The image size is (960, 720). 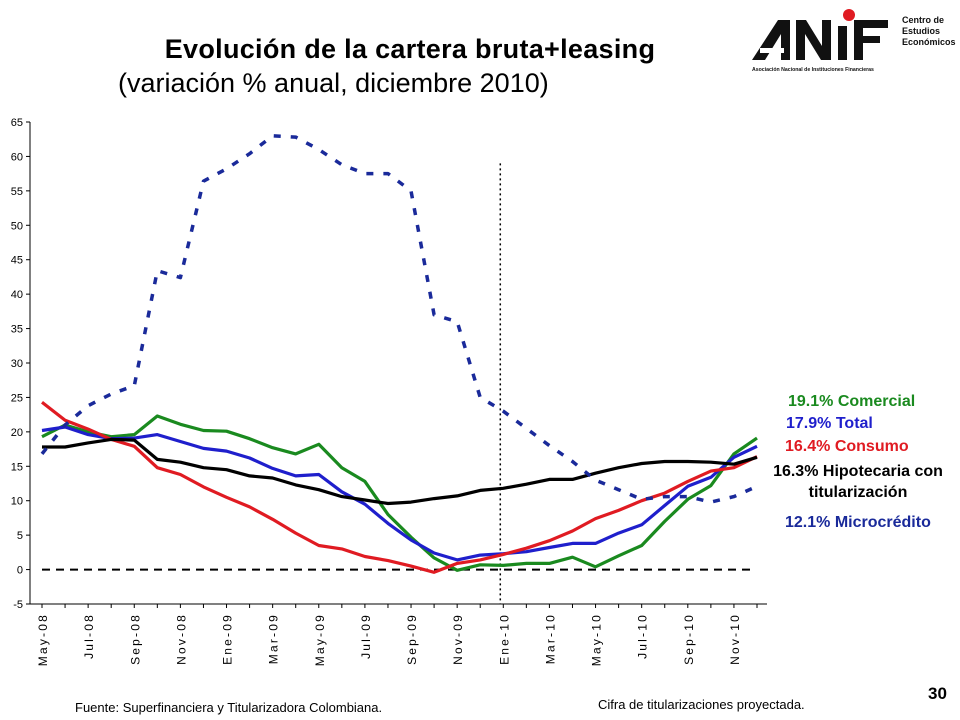 What do you see at coordinates (400, 471) in the screenshot?
I see `series-line-hipotecaria-con-titularizacion` at bounding box center [400, 471].